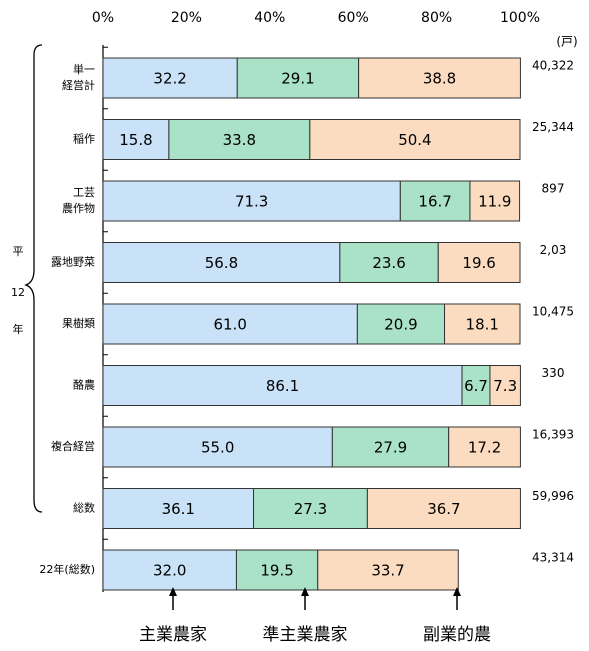  I want to click on total-label: 897, so click(553, 189).